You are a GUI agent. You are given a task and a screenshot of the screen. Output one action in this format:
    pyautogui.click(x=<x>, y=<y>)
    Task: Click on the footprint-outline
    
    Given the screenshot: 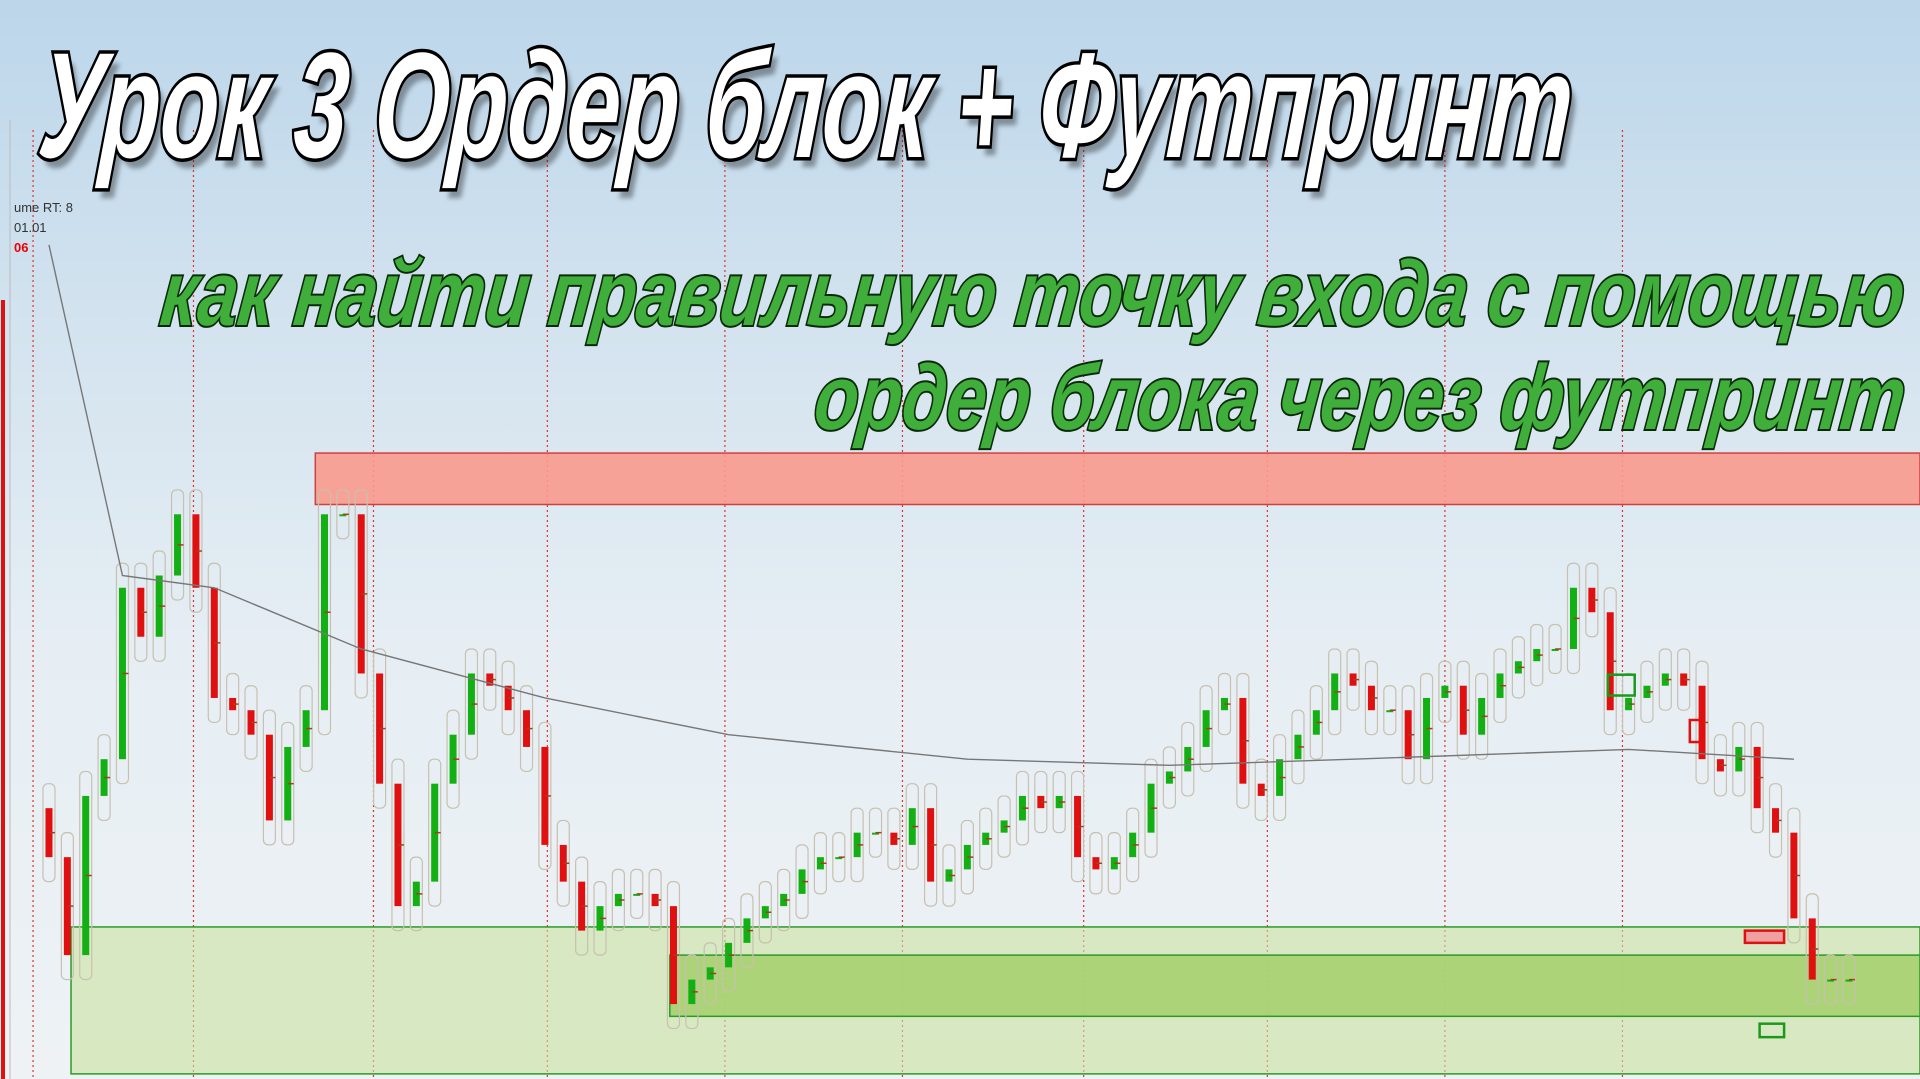 What is the action you would take?
    pyautogui.click(x=251, y=722)
    